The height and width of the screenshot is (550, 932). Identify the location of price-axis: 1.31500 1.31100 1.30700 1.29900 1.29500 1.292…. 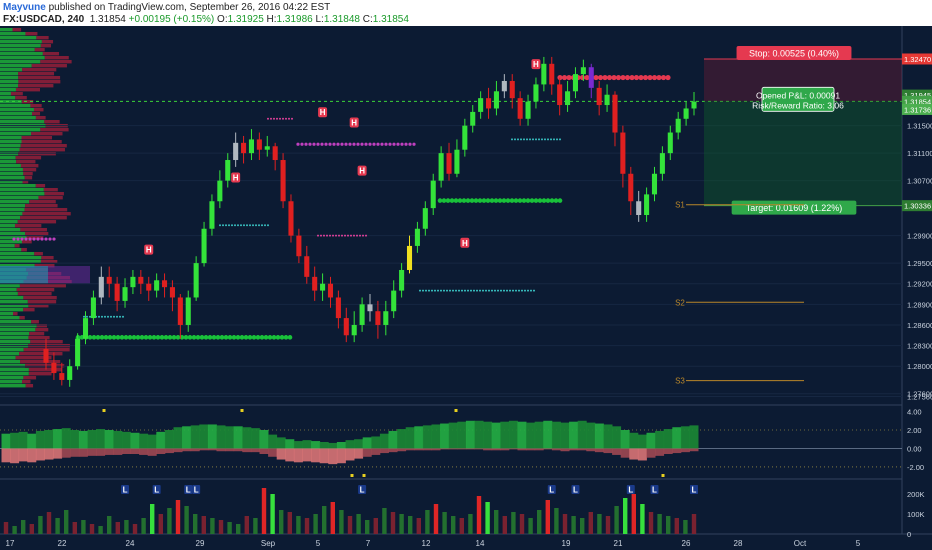
(917, 296).